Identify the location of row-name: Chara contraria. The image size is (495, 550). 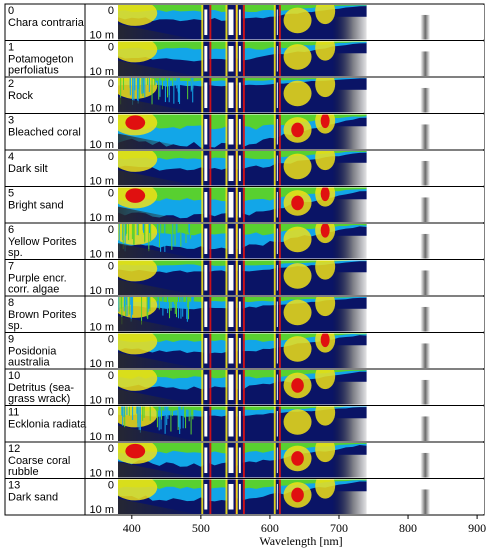
(46, 23).